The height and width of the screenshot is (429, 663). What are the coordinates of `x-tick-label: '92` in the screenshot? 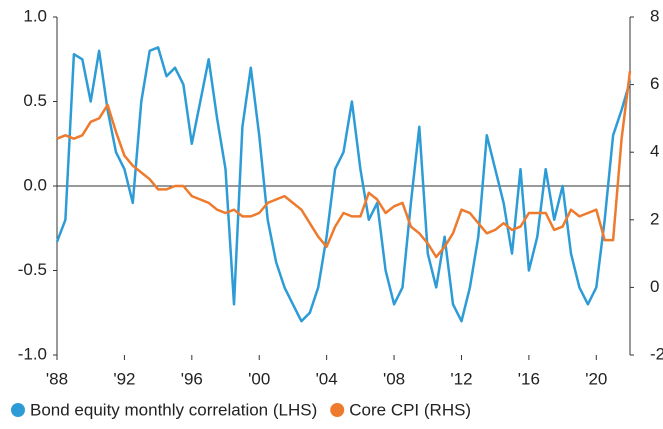 It's located at (124, 378).